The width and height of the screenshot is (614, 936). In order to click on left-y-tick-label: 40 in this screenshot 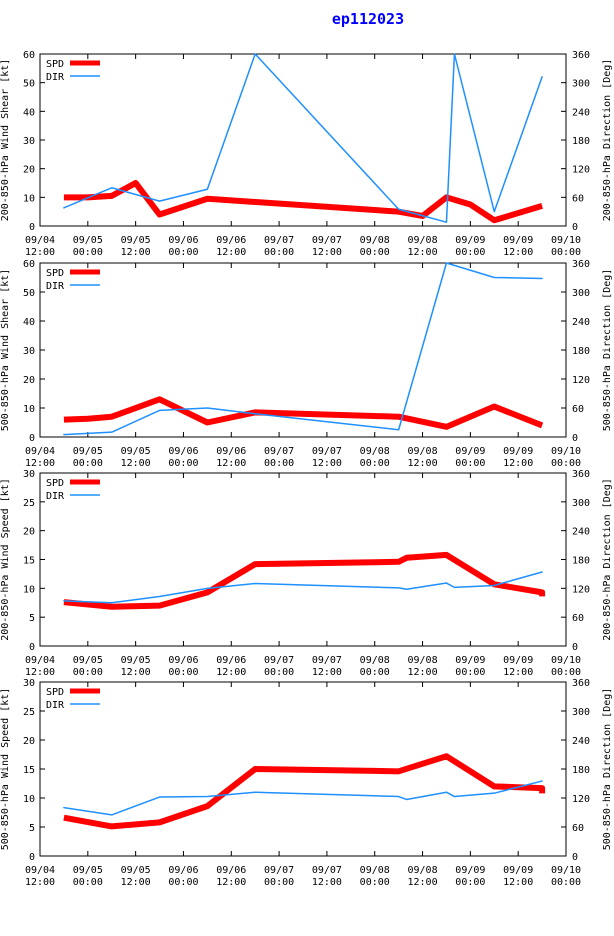, I will do `click(29, 322)`.